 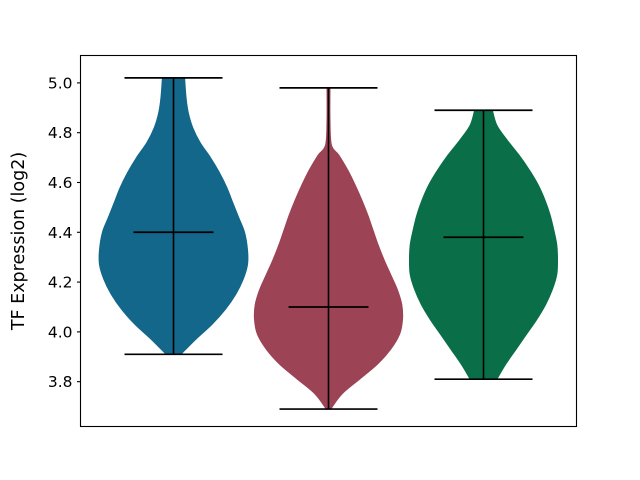 I want to click on y-axis-ticks: 3.8 4.0 4.2 4.4 4.6 4.8 5.0, so click(x=64, y=232).